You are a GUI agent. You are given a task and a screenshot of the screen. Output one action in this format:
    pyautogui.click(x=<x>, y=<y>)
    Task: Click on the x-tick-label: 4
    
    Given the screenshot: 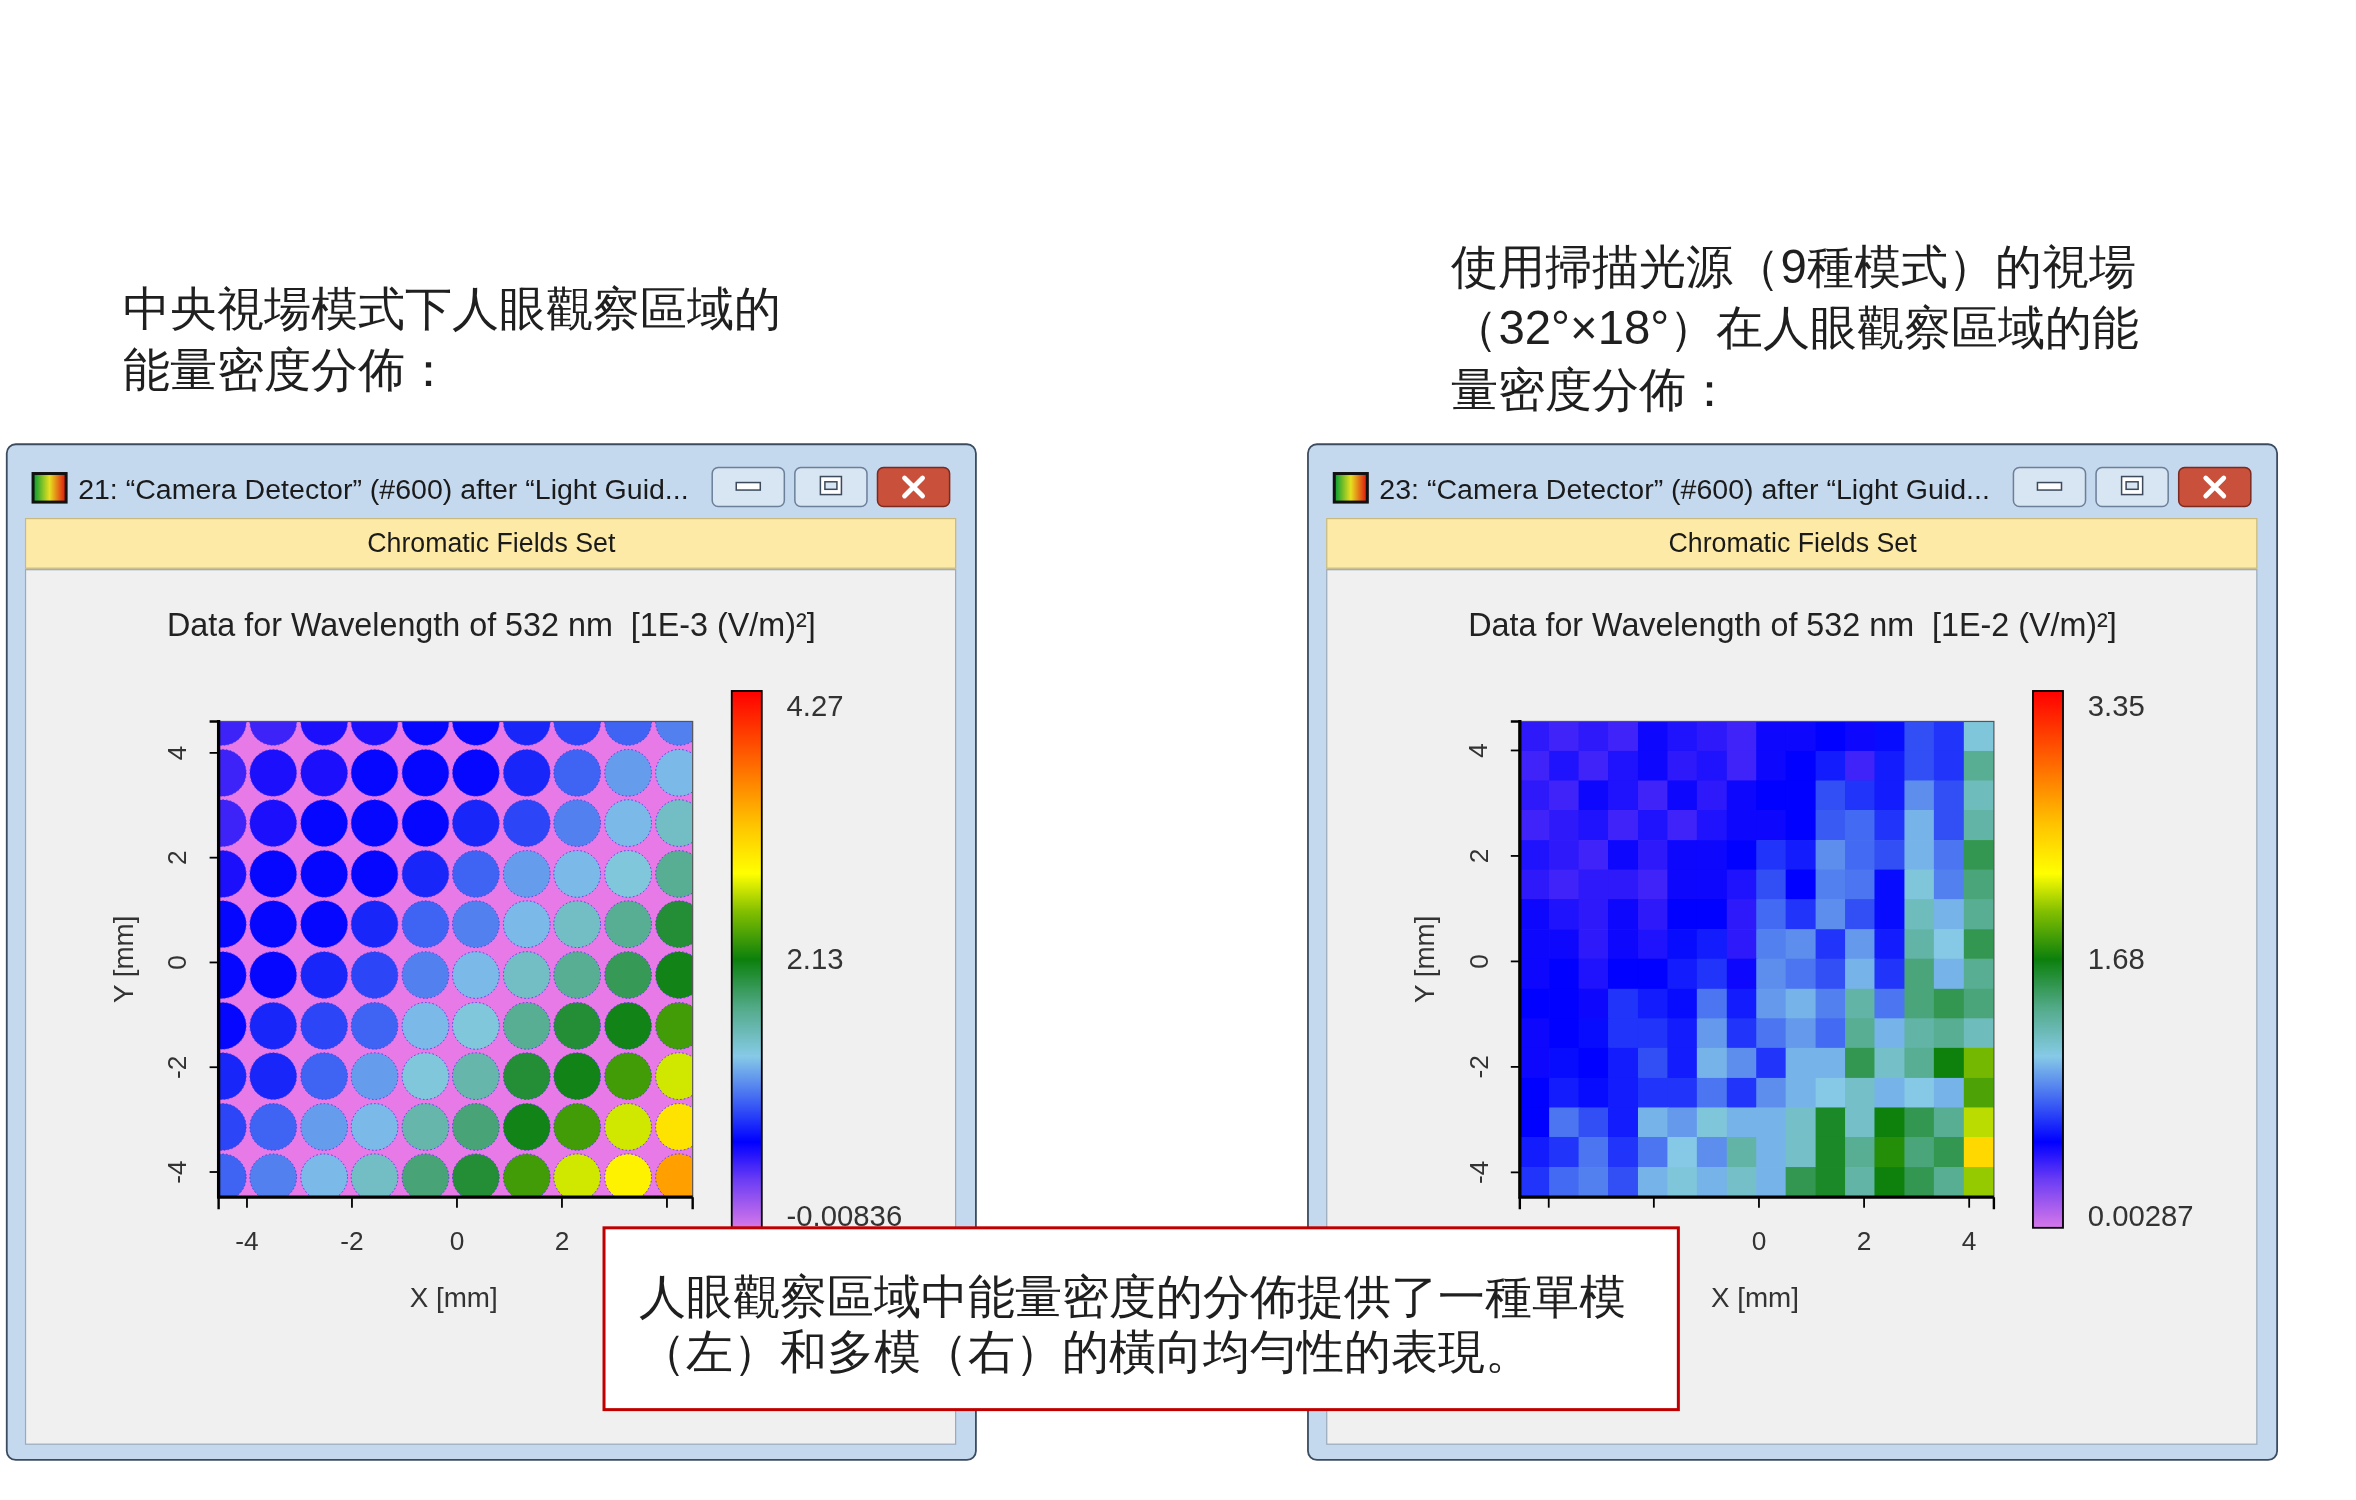 What is the action you would take?
    pyautogui.click(x=1969, y=1241)
    